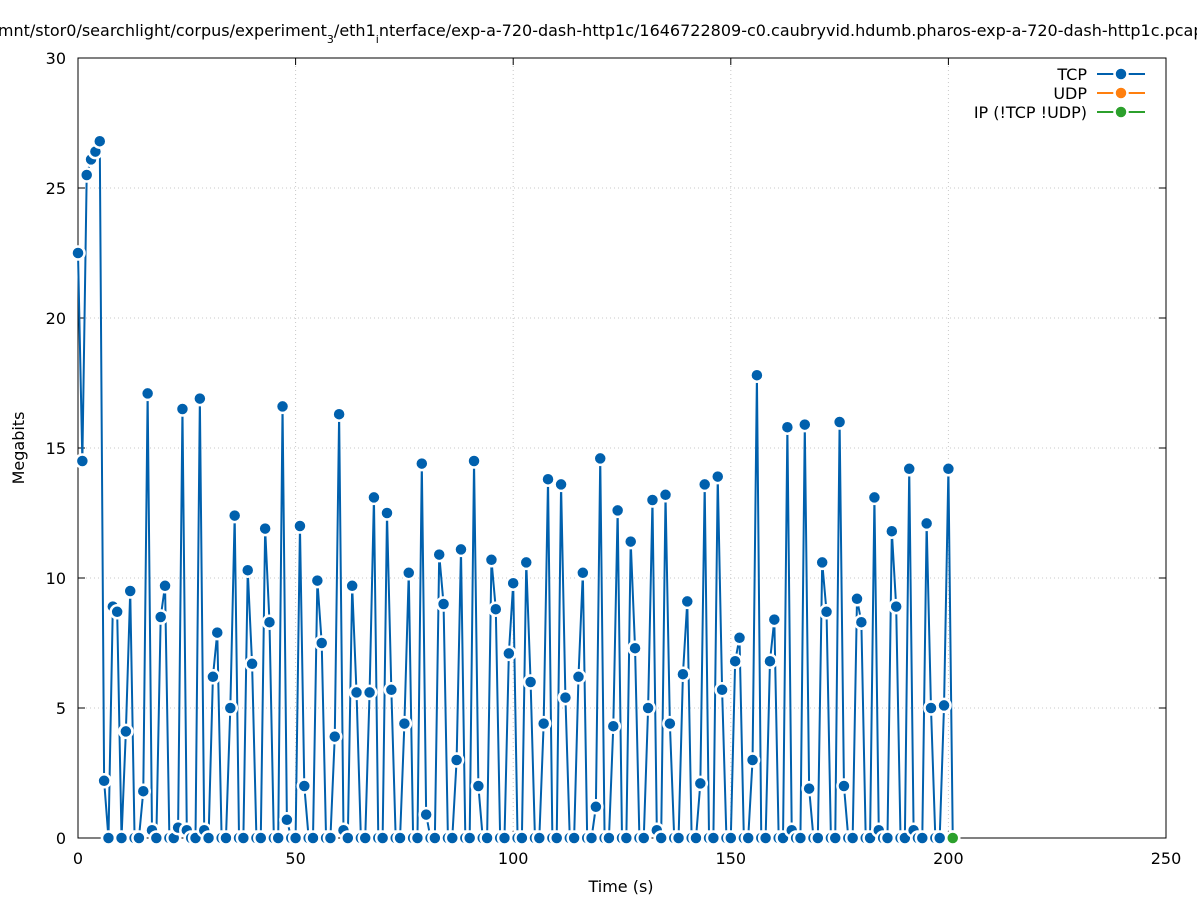  I want to click on x-tick-label: 250, so click(1166, 858).